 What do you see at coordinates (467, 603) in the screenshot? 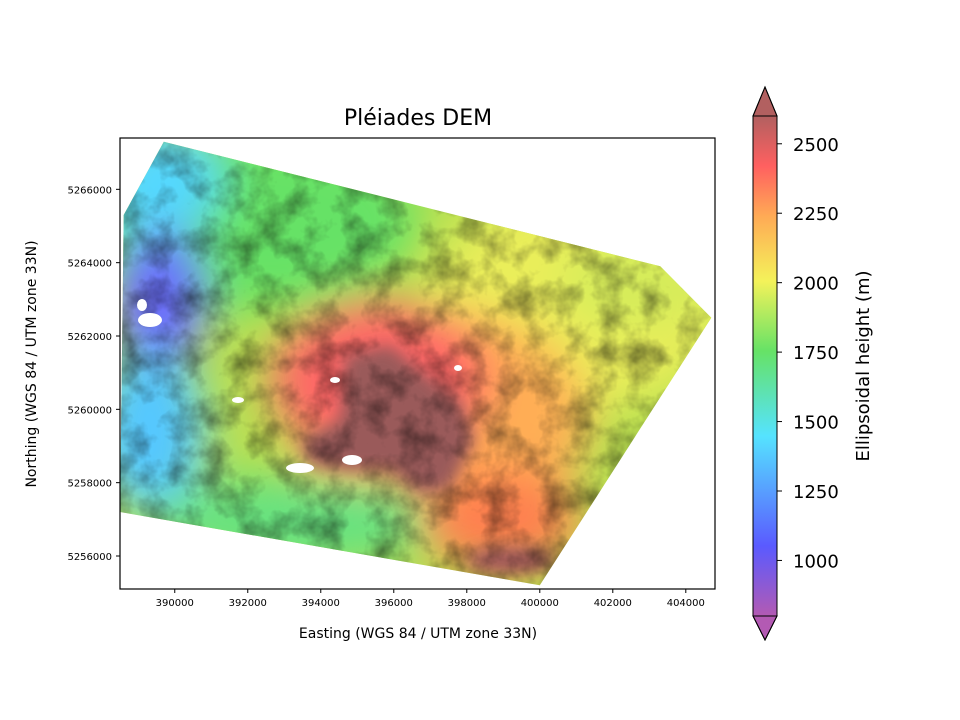
I see `x-tick-label: 398000` at bounding box center [467, 603].